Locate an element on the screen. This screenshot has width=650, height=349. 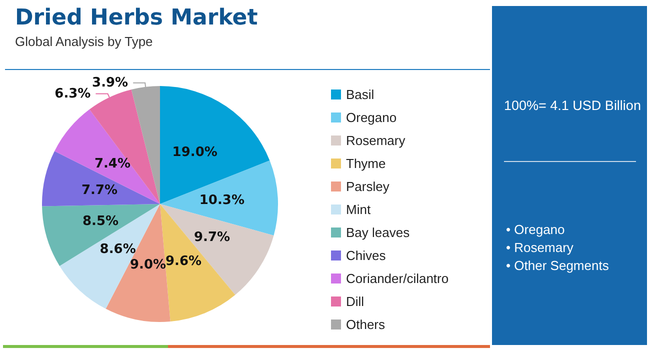
text: • Other Segments is located at coordinates (557, 265).